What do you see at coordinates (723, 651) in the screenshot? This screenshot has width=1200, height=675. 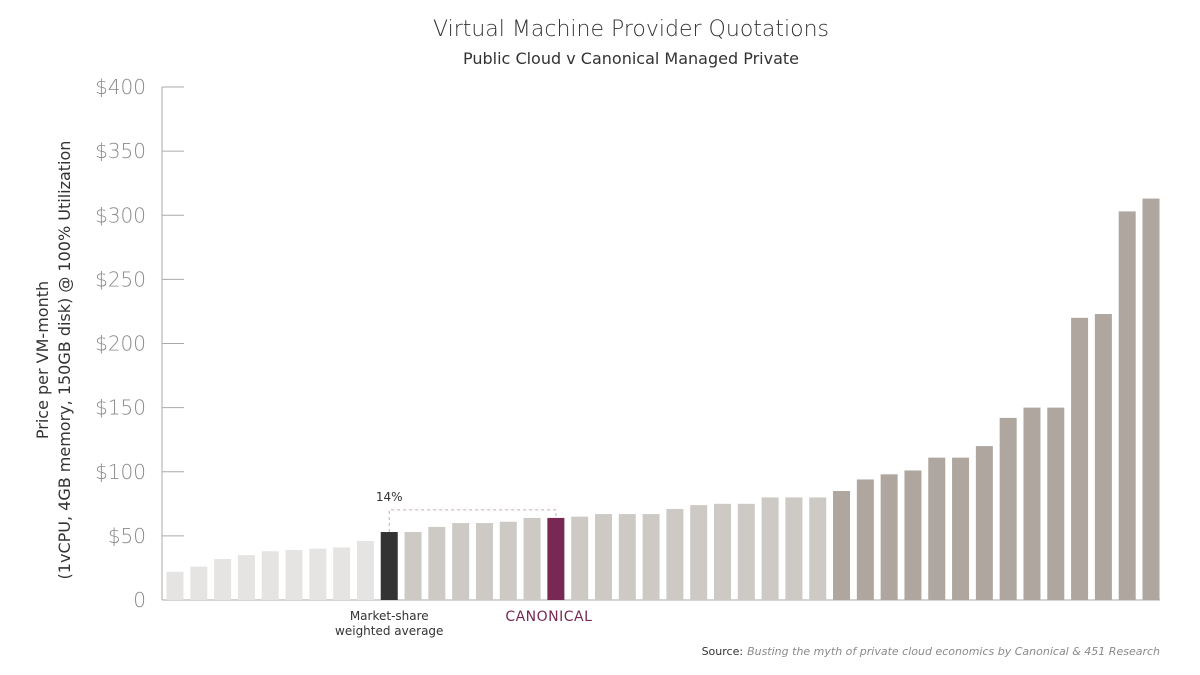 I see `source-prefix: Source:` at bounding box center [723, 651].